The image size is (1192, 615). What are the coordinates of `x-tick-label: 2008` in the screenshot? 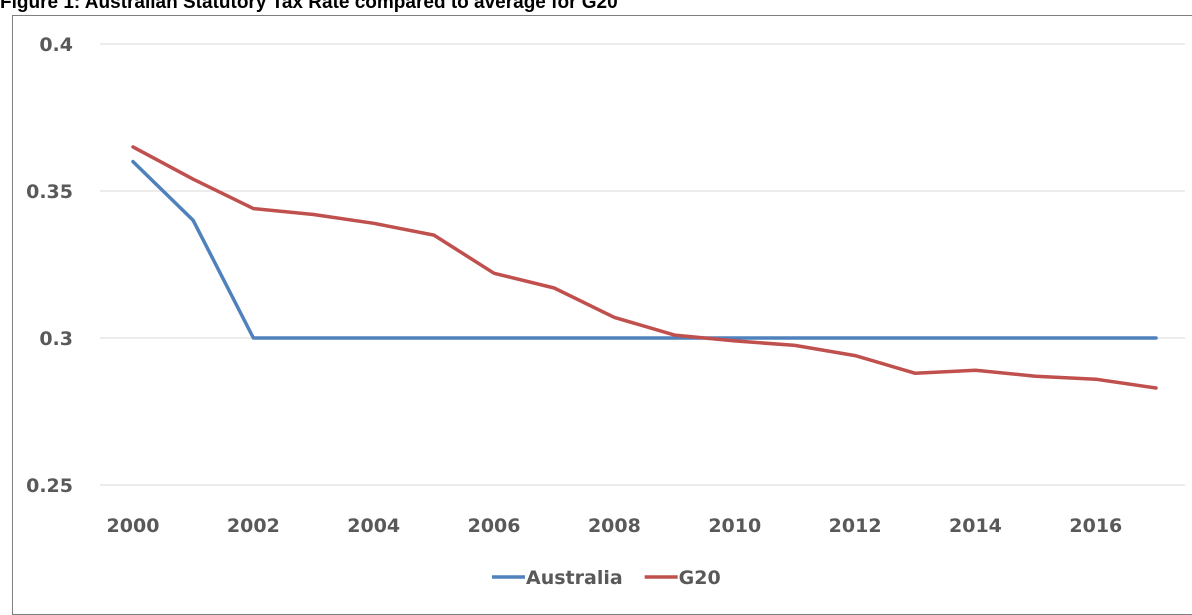 It's located at (614, 526).